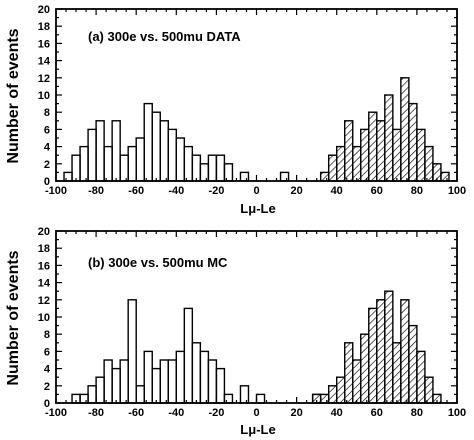 The image size is (474, 440). I want to click on y-tick-label-a: 6, so click(47, 130).